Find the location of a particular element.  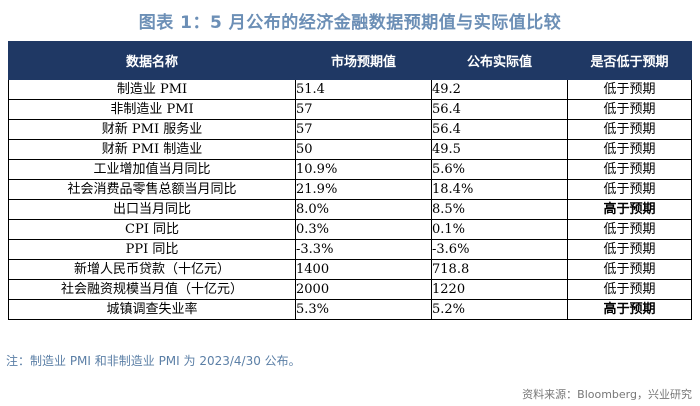

cell-data-name: 新增人民币贷款（十亿元） is located at coordinates (152, 269).